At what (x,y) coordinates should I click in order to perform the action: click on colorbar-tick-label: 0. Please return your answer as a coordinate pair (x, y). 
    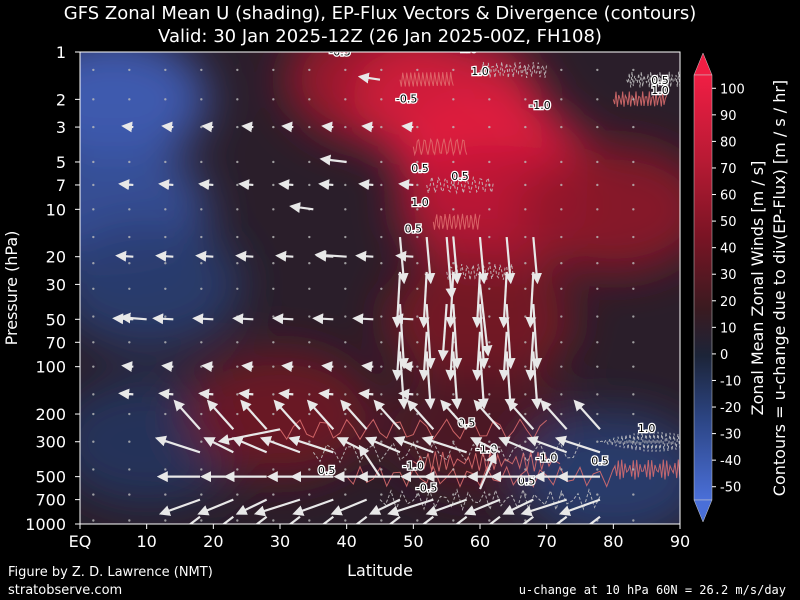
    Looking at the image, I should click on (724, 355).